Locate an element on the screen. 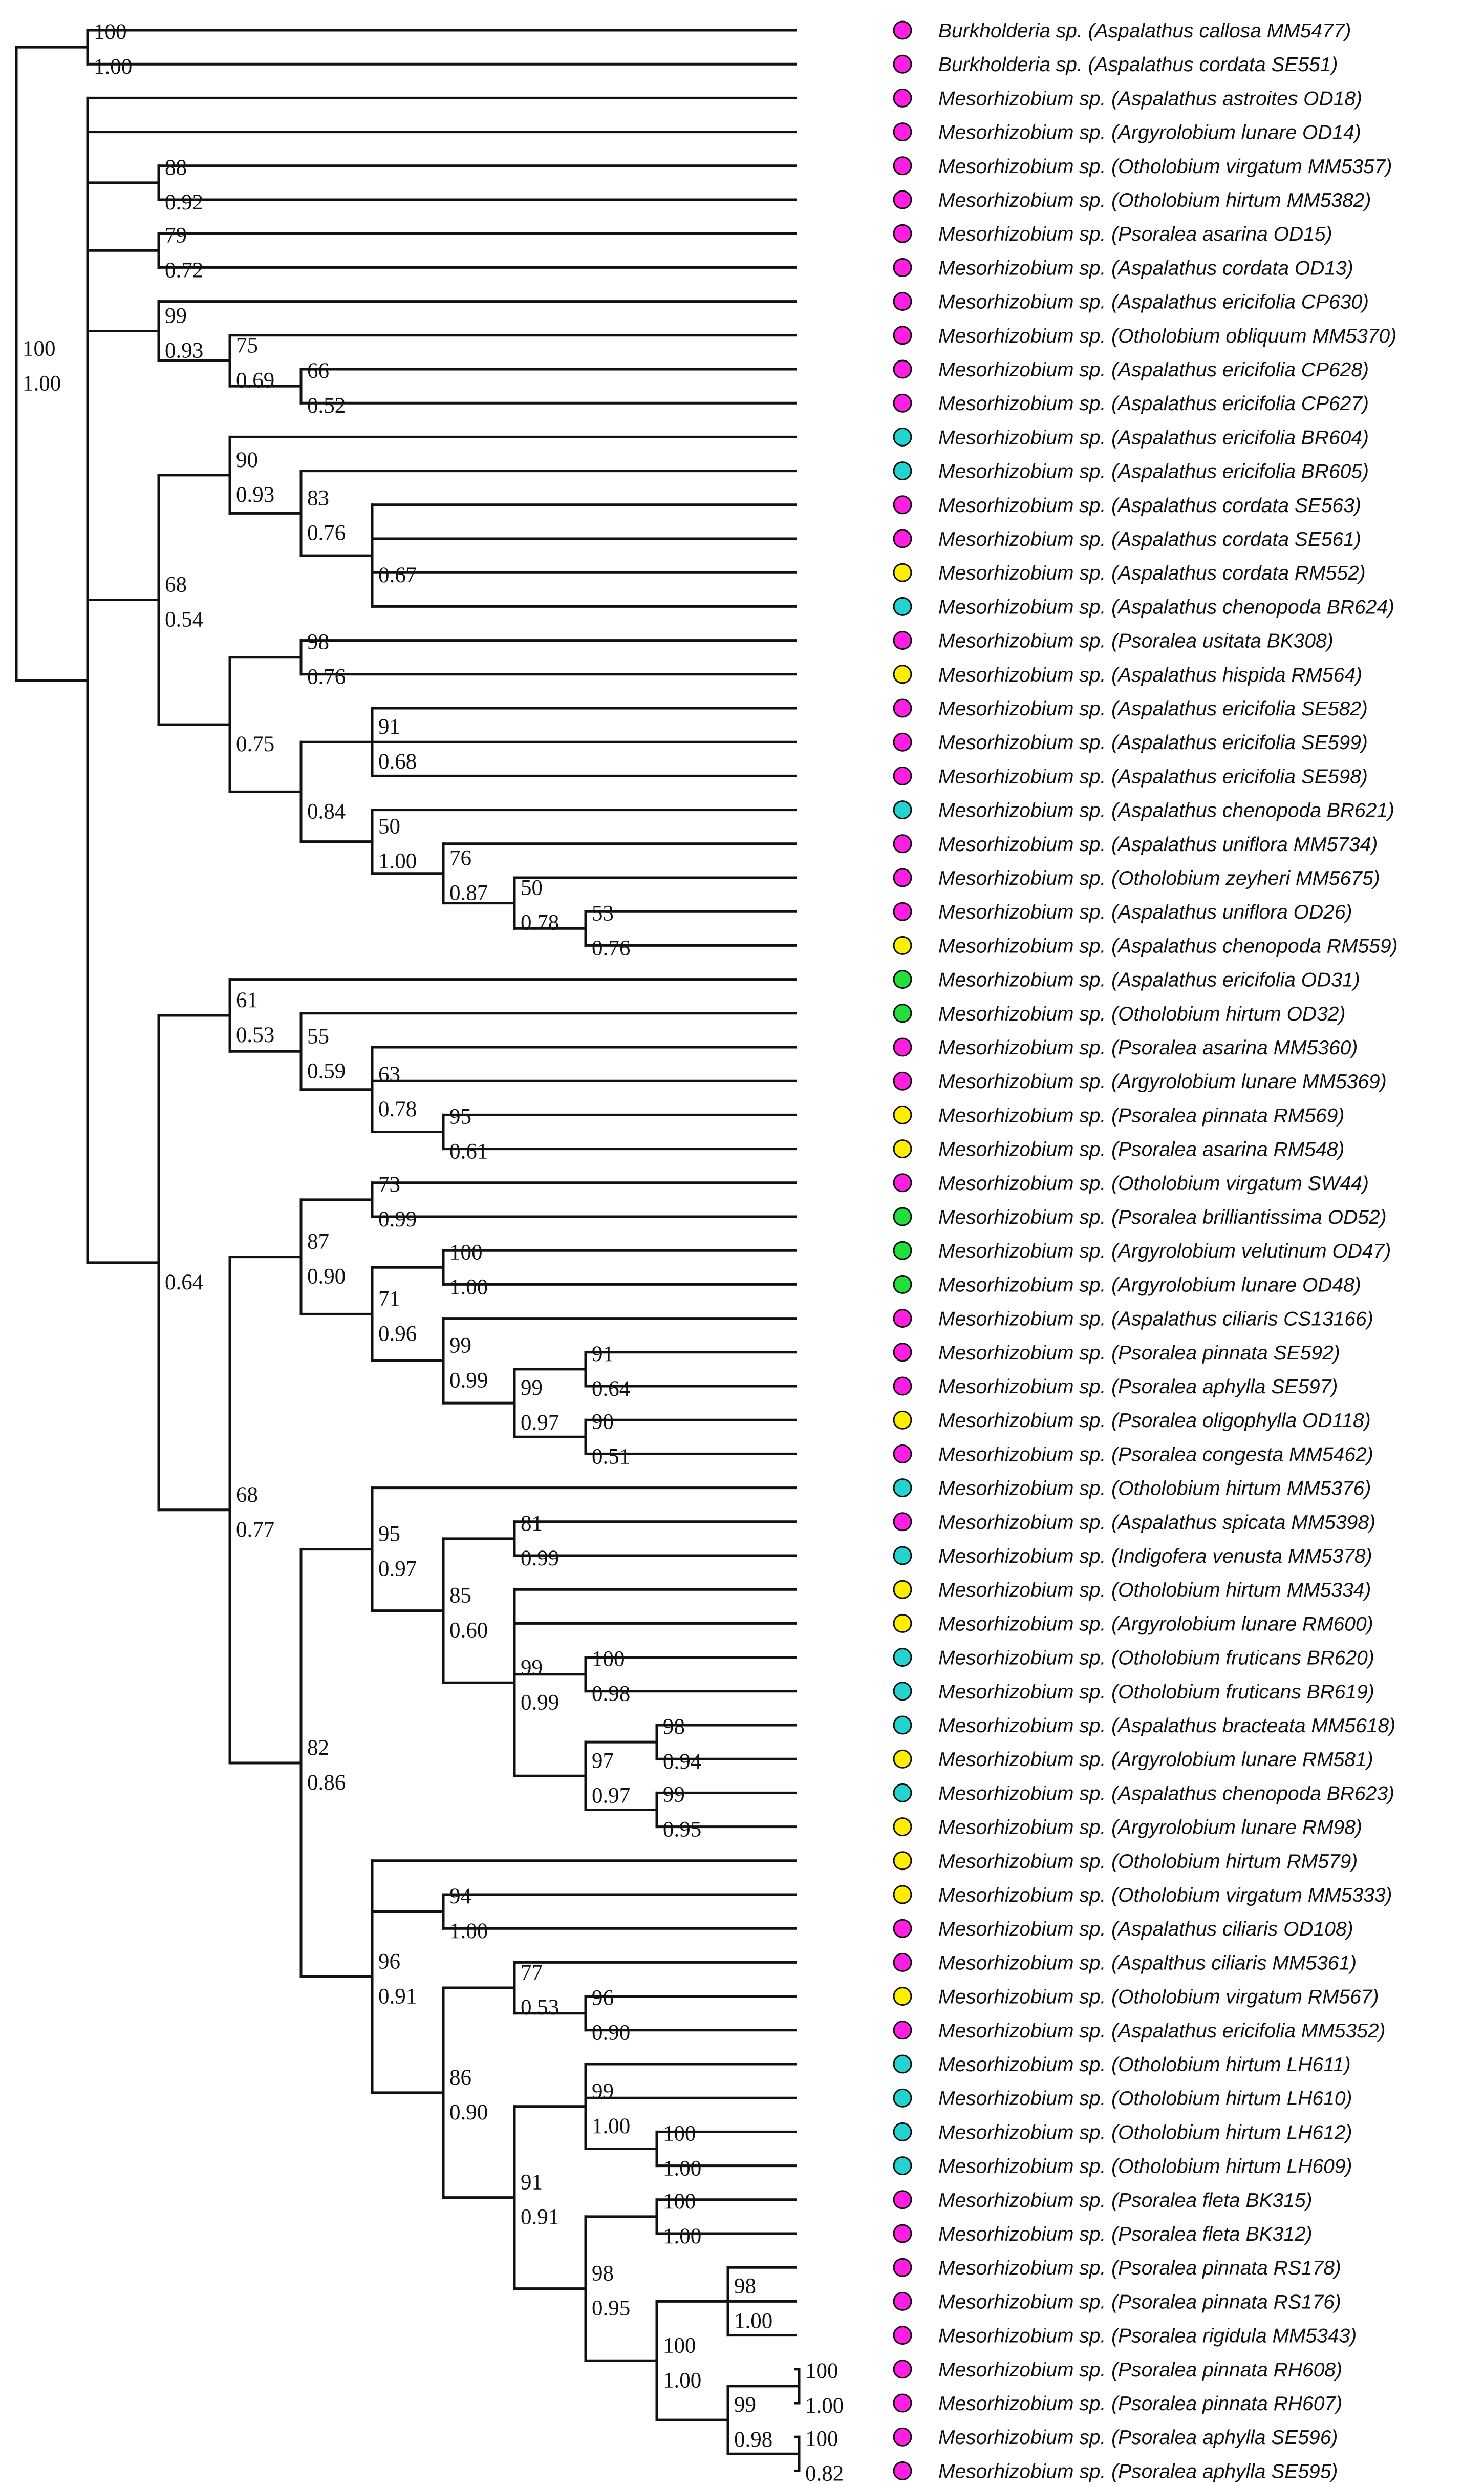 The height and width of the screenshot is (2486, 1484). bootstrap-value: 55 is located at coordinates (318, 1036).